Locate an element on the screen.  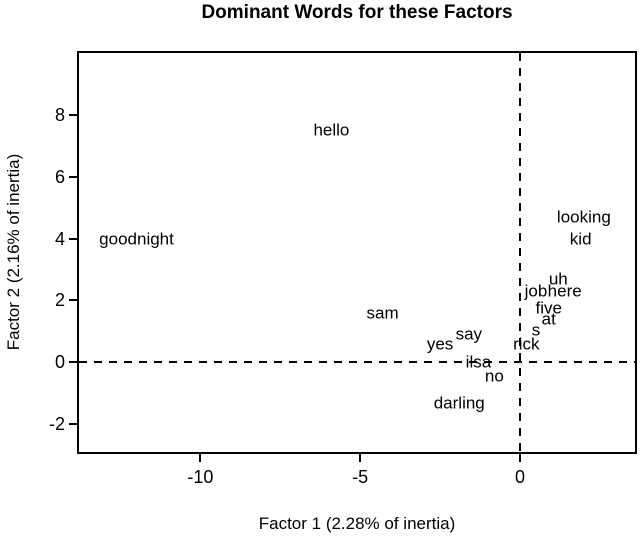
zero-y-line is located at coordinates (357, 362).